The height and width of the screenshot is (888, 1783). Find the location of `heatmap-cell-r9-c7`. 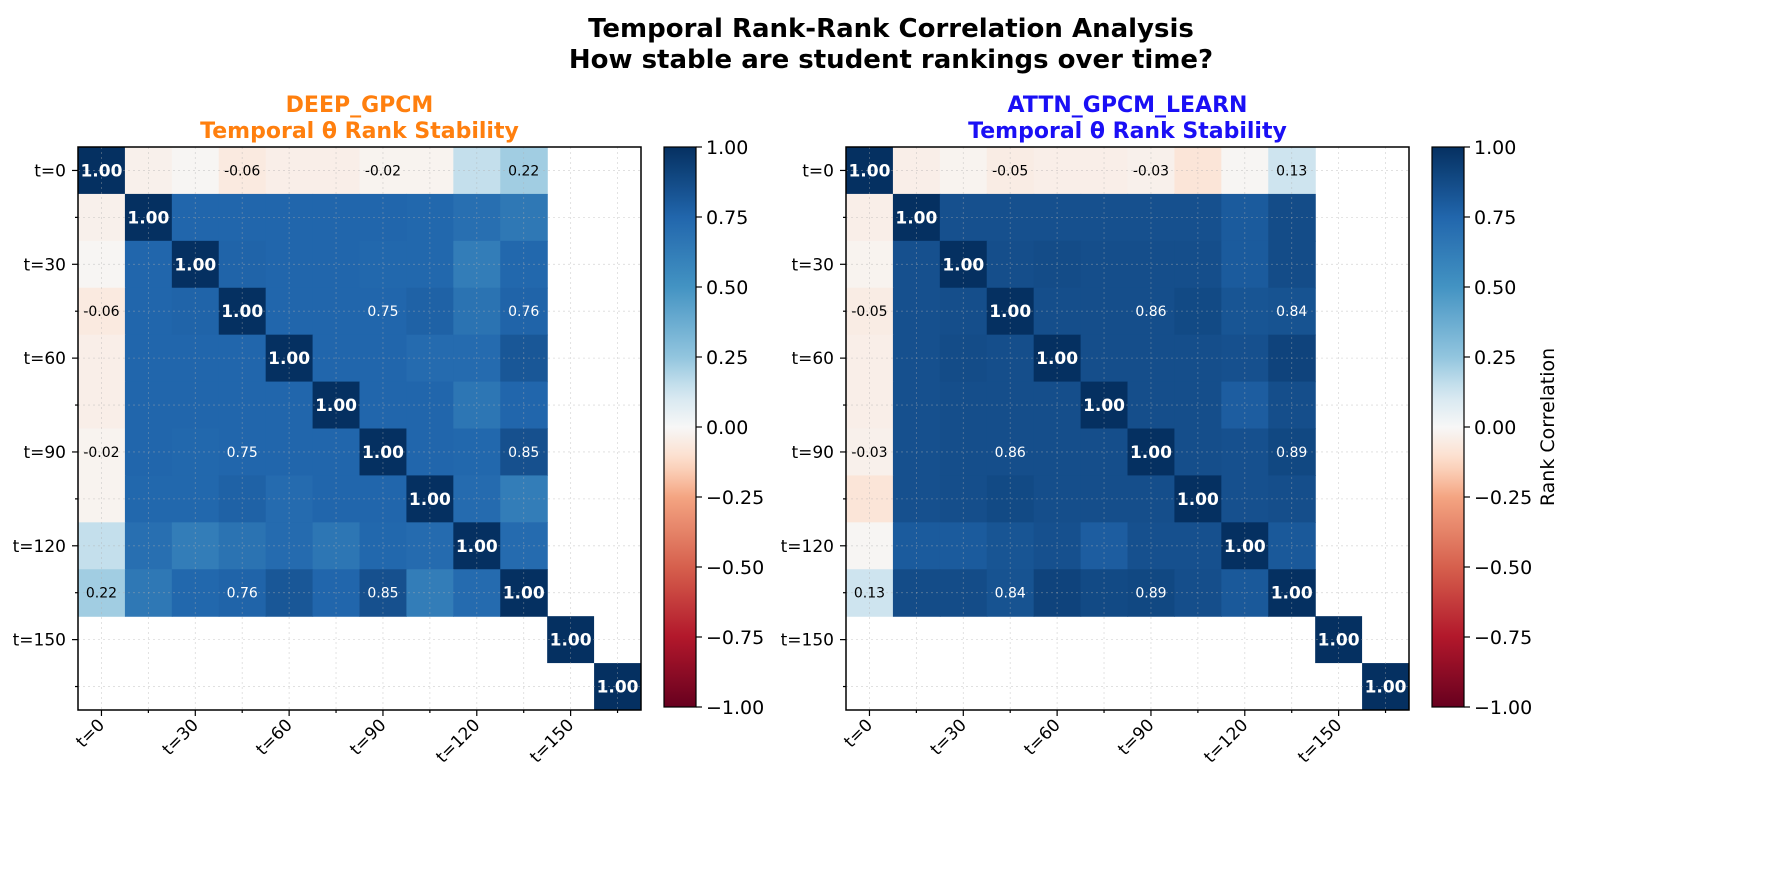

heatmap-cell-r9-c7 is located at coordinates (430, 593).